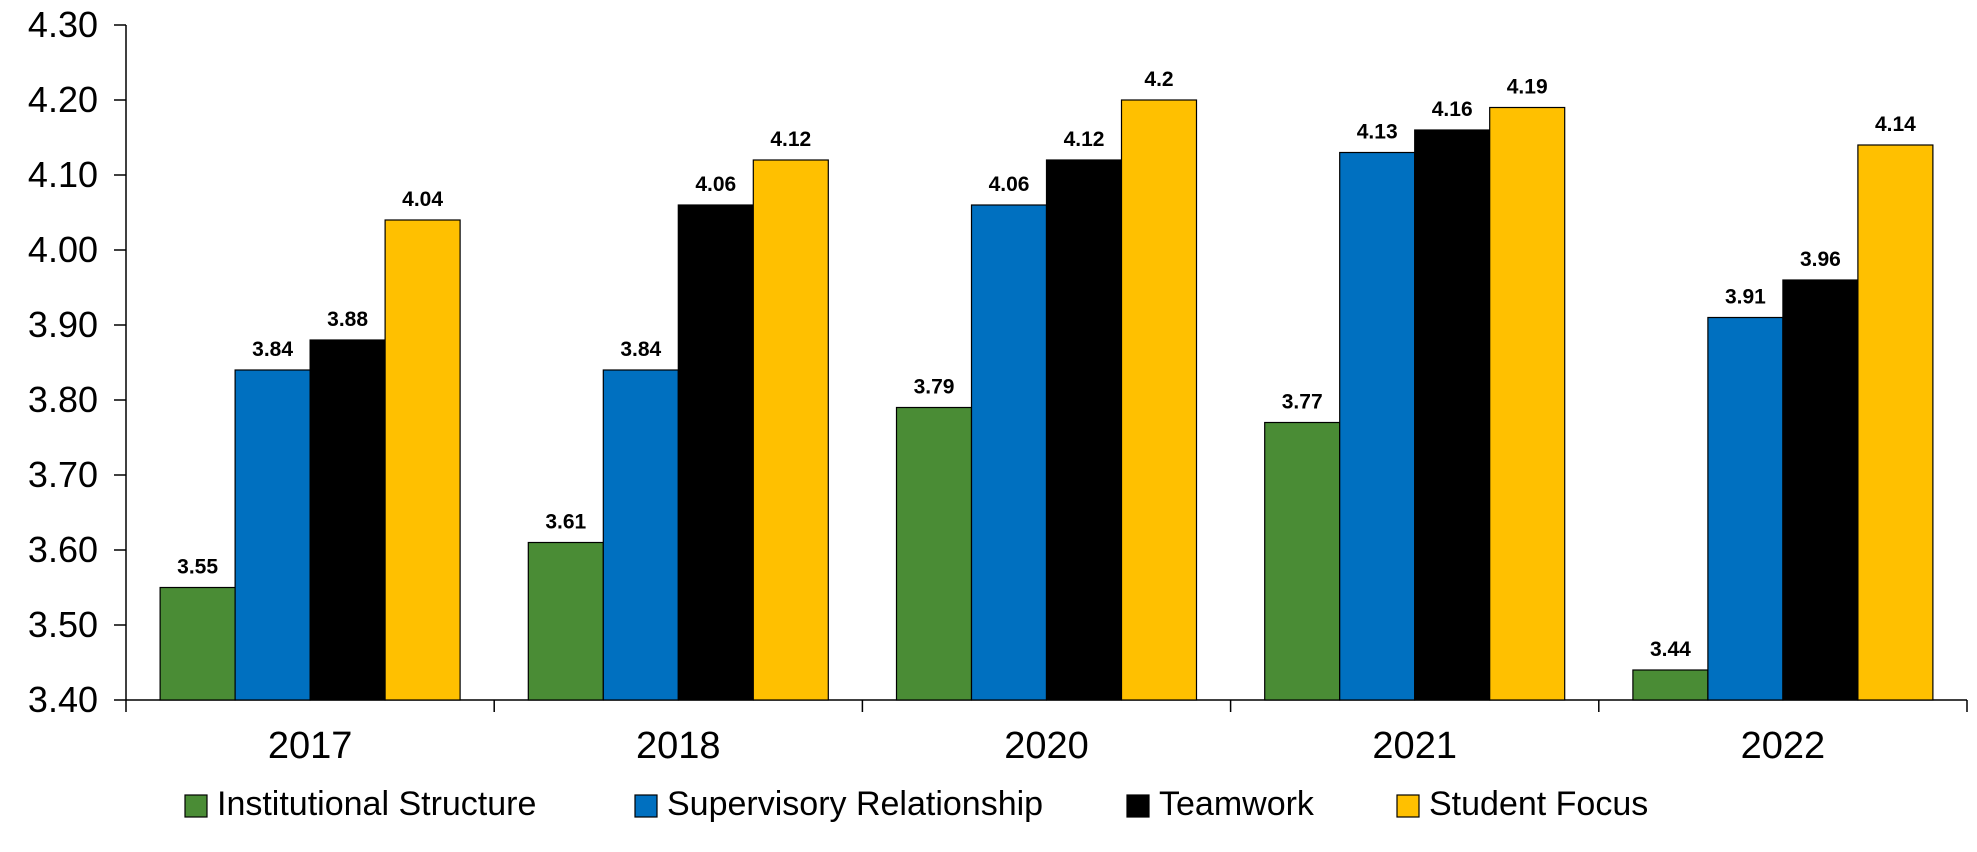 The width and height of the screenshot is (1977, 852). I want to click on y-tick-label: 3.70, so click(63, 474).